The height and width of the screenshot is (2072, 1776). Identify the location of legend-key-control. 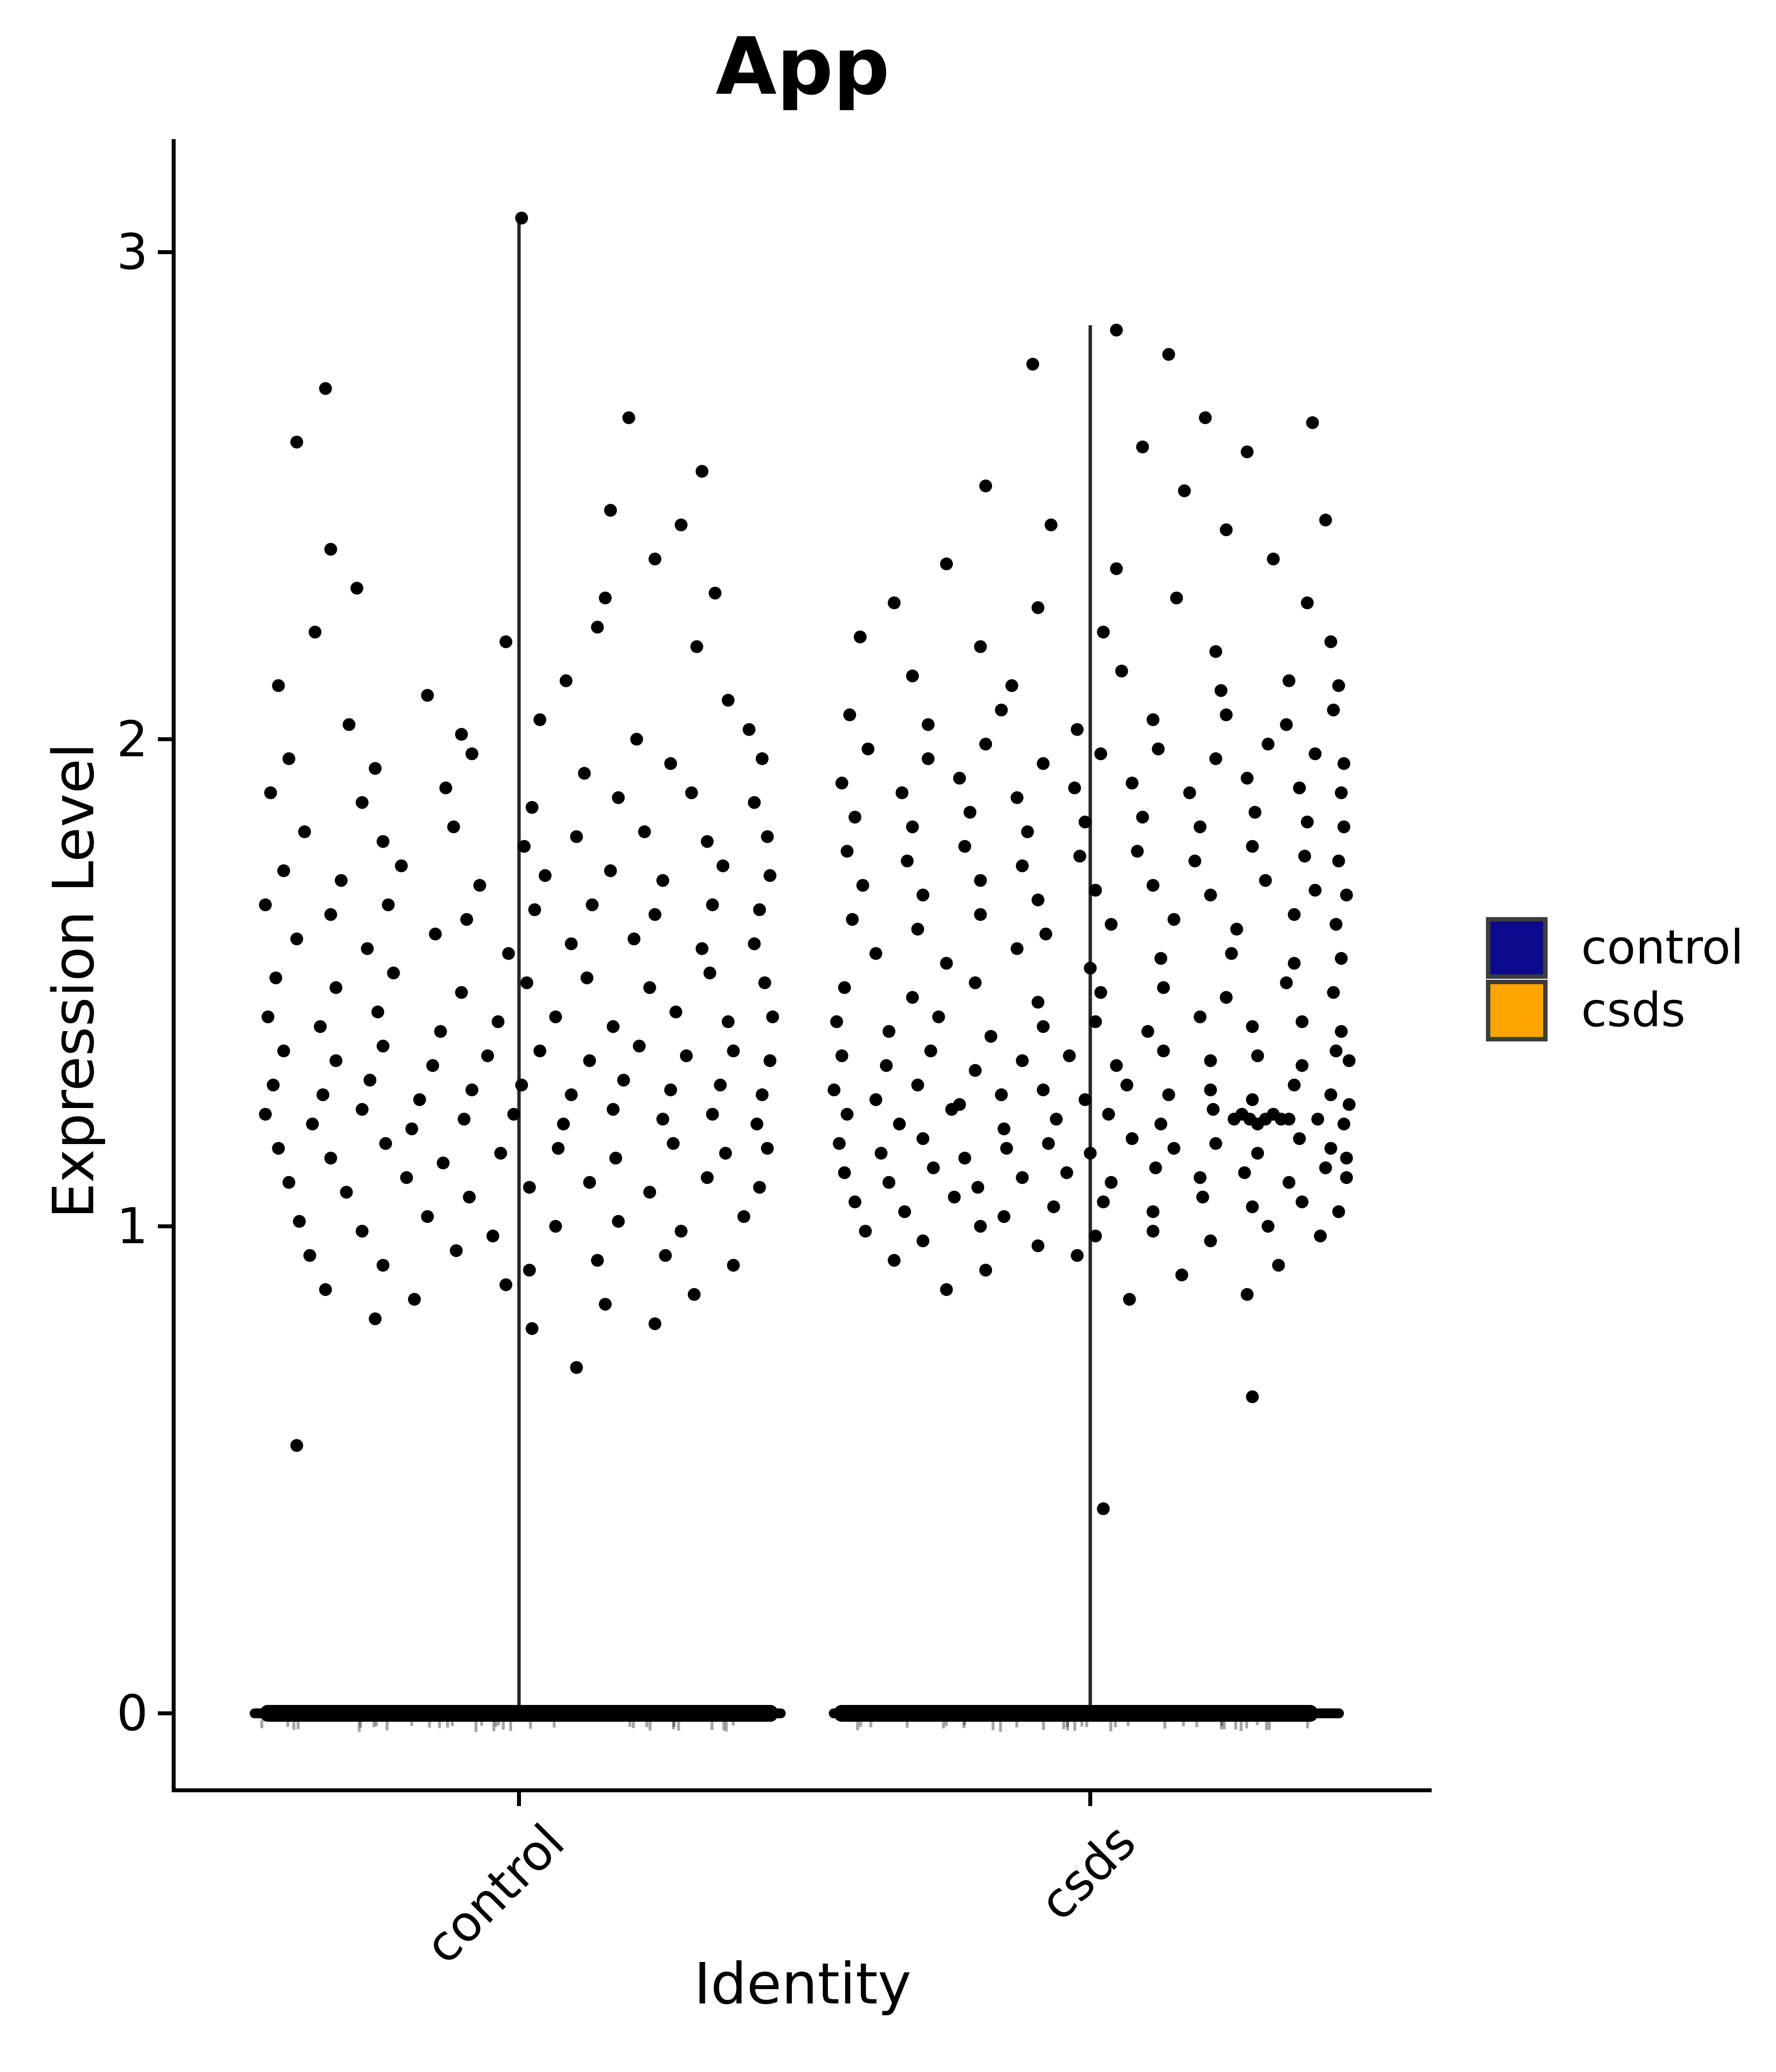
(1517, 948).